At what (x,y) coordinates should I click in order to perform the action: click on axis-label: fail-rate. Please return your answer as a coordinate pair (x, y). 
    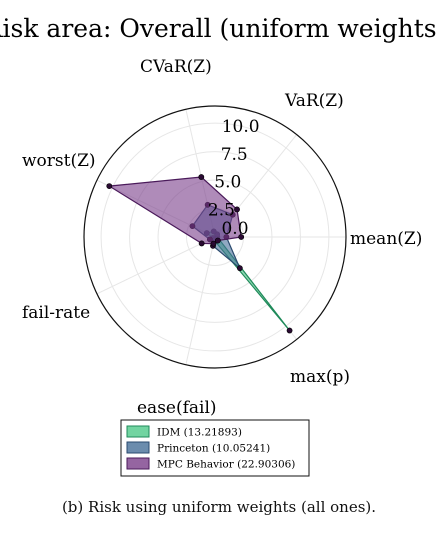
    Looking at the image, I should click on (56, 313).